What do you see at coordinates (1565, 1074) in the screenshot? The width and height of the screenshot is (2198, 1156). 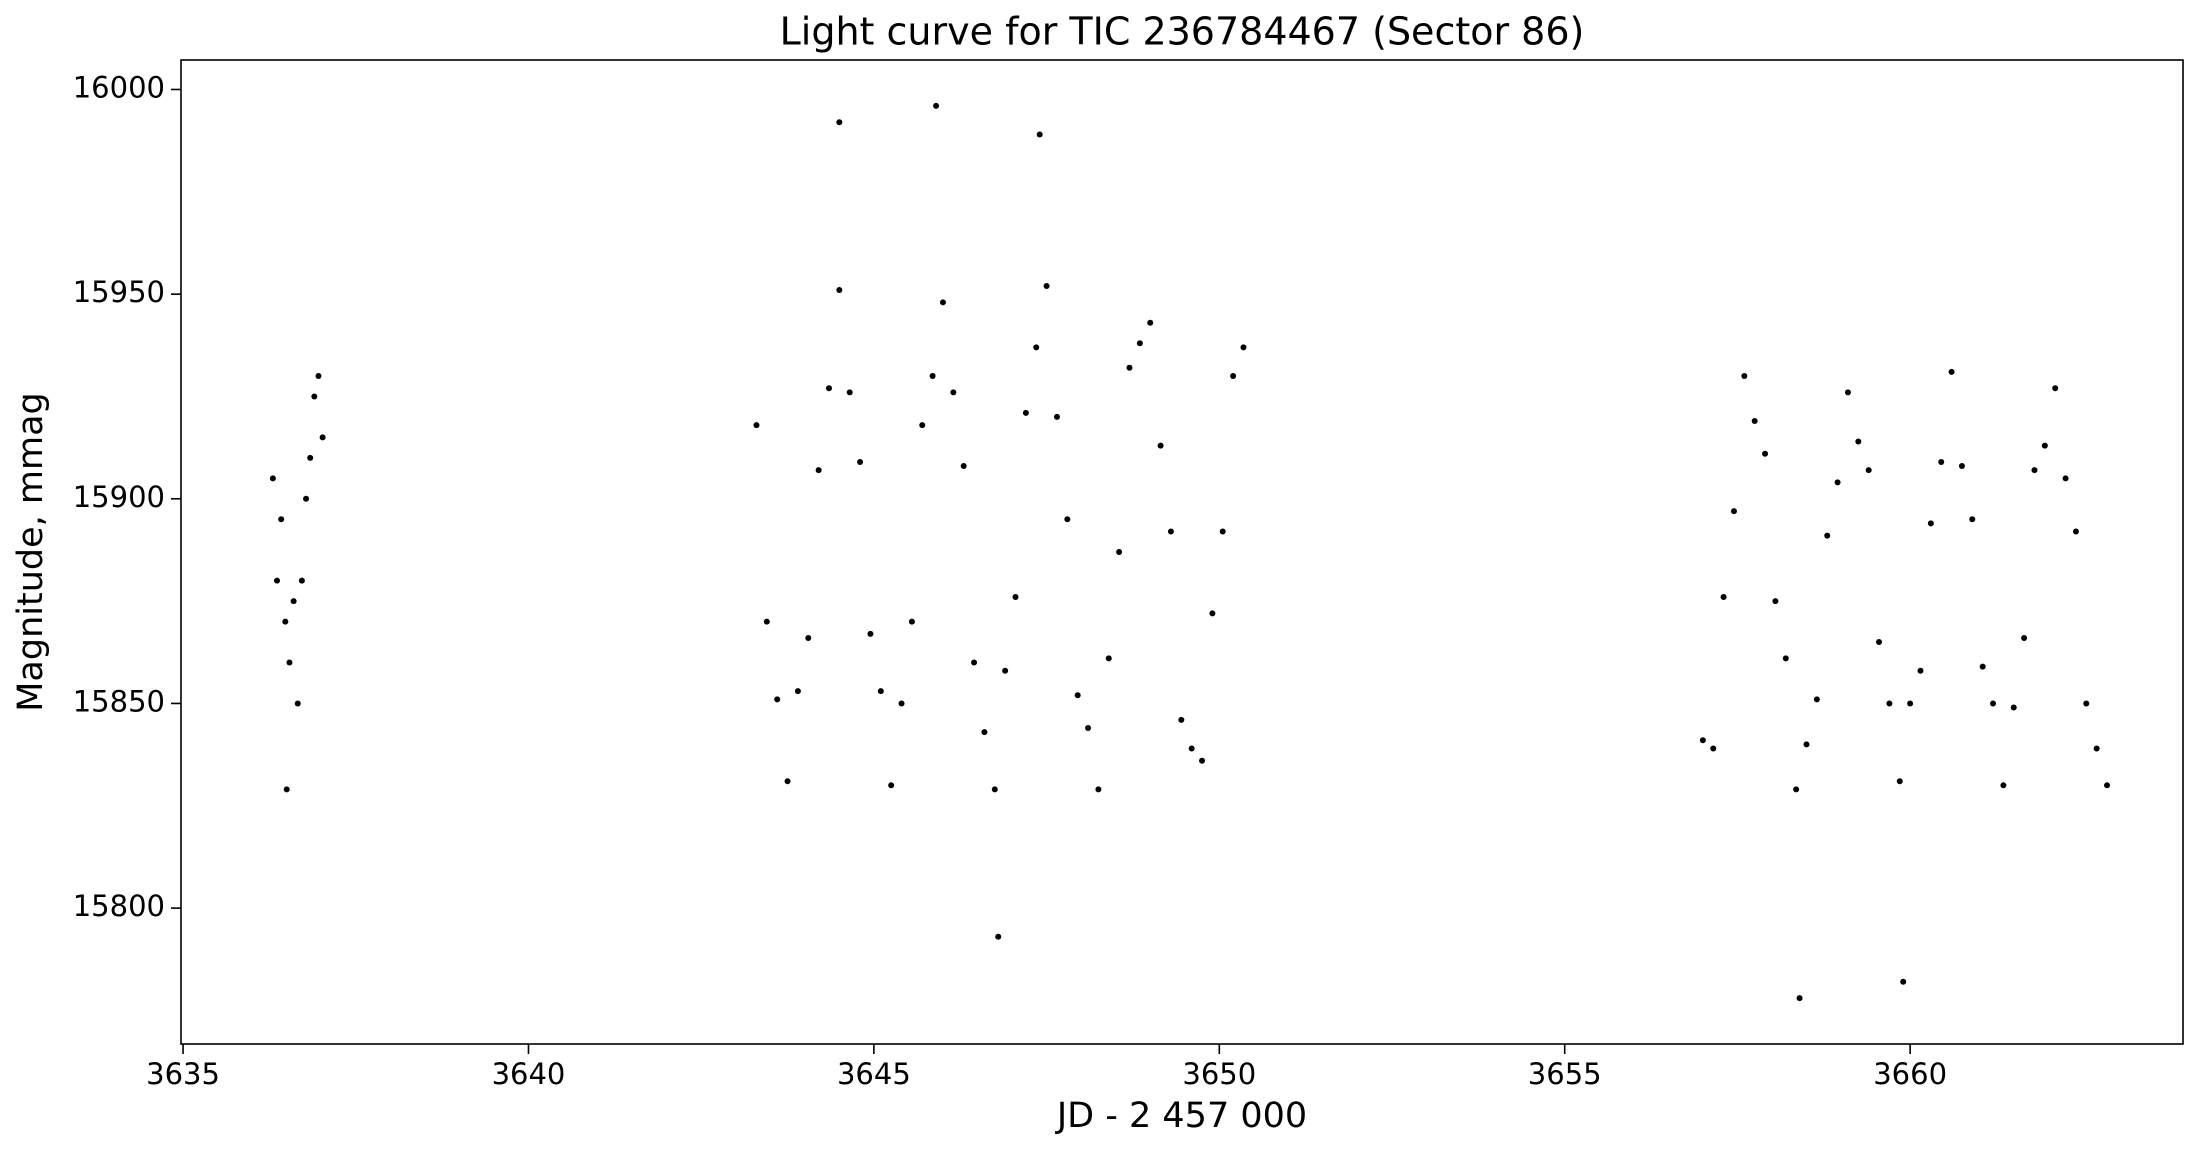 I see `x-tick-label: 3655` at bounding box center [1565, 1074].